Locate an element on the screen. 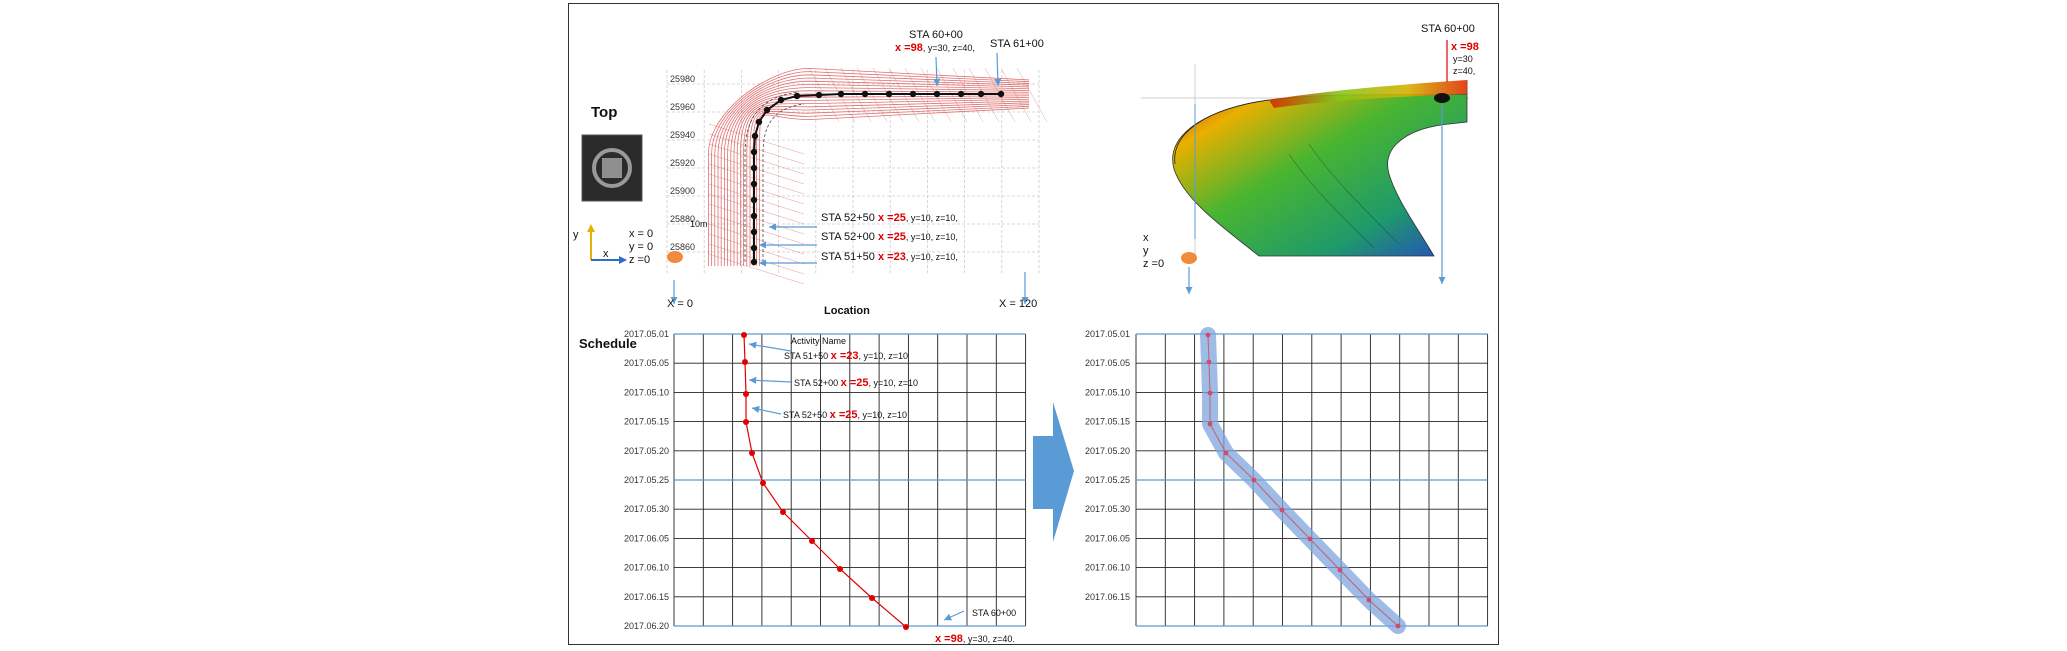 The width and height of the screenshot is (2067, 651). plan-tick-label: 25880 is located at coordinates (682, 219).